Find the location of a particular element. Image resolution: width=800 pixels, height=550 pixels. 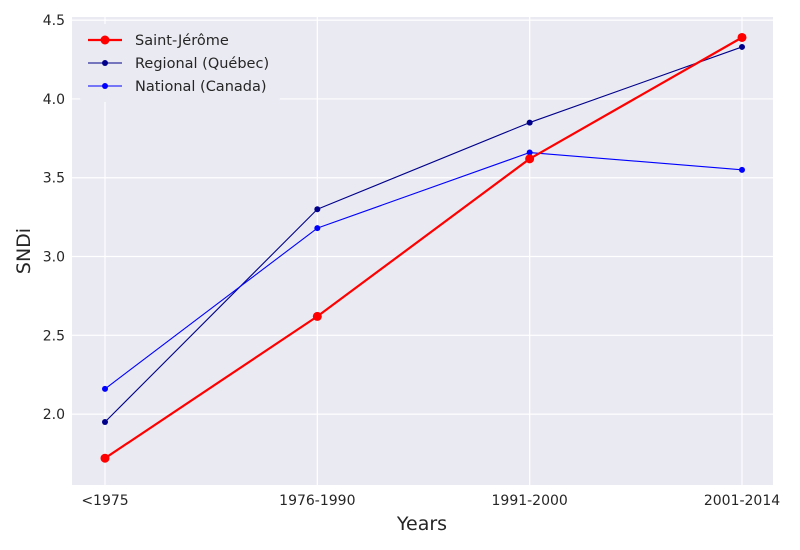

legend-item: Regional (Québec) is located at coordinates (178, 64).